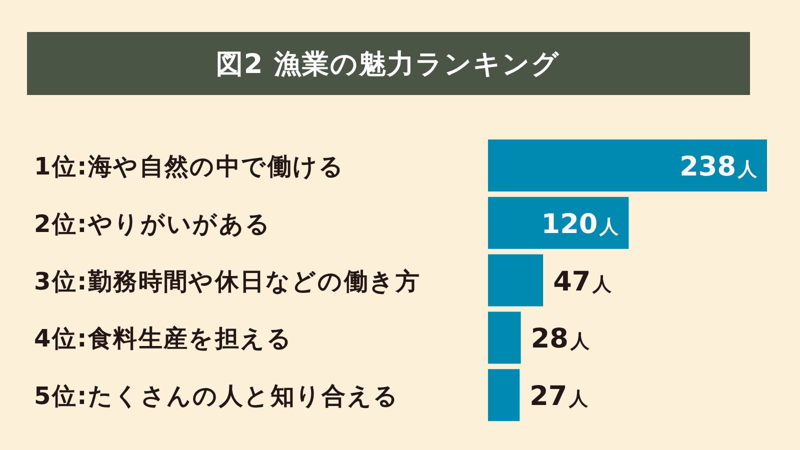 Image resolution: width=800 pixels, height=450 pixels. Describe the element at coordinates (388, 64) in the screenshot. I see `chart-title: 図2 漁業の魅力ランキング` at that location.